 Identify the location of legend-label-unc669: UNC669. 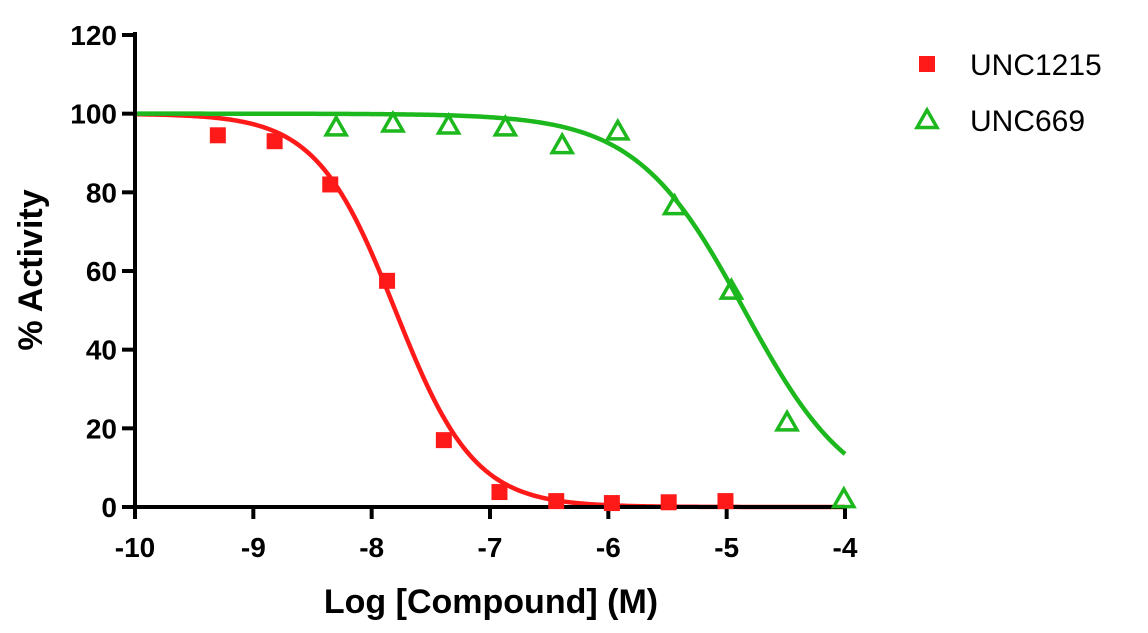
(1027, 121).